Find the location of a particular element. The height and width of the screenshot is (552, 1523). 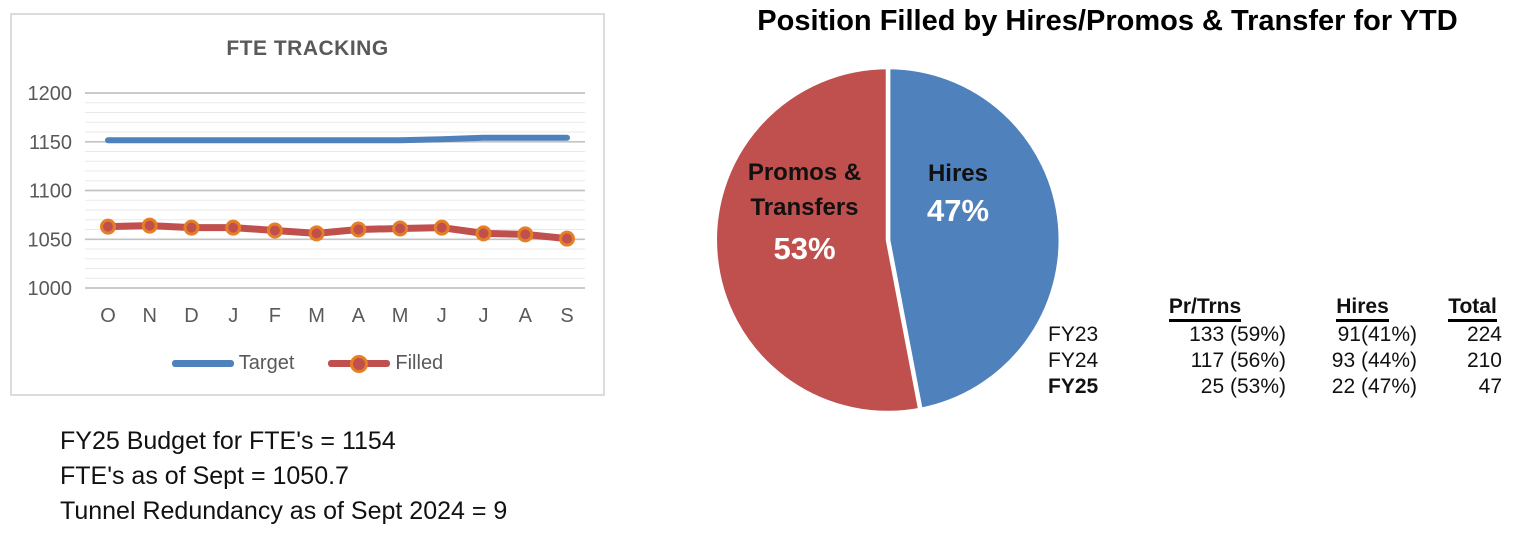

y-tick-label: 1200 is located at coordinates (50, 94).